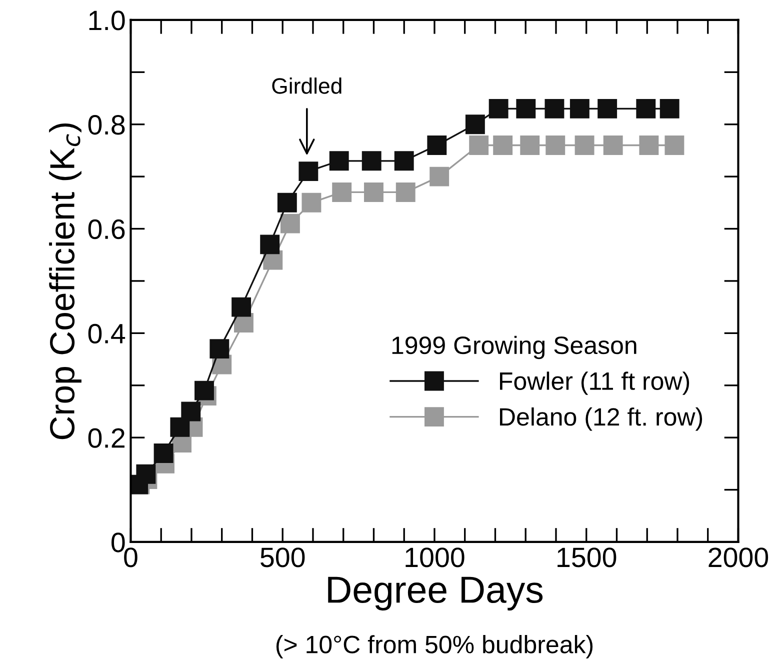  I want to click on x-tick-label: 0, so click(131, 558).